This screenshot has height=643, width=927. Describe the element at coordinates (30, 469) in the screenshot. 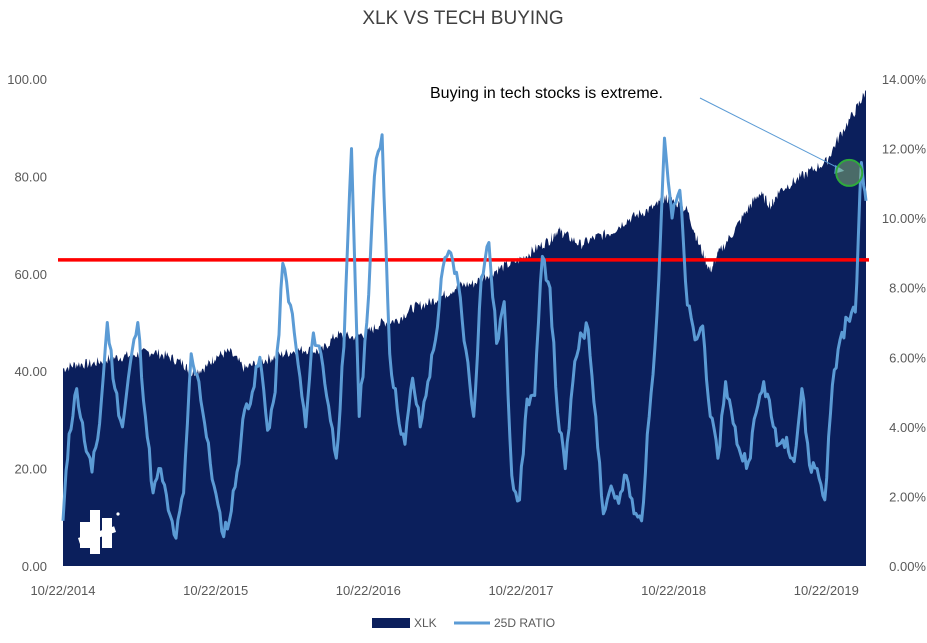

I see `y-left-tick-label: 20.00` at that location.